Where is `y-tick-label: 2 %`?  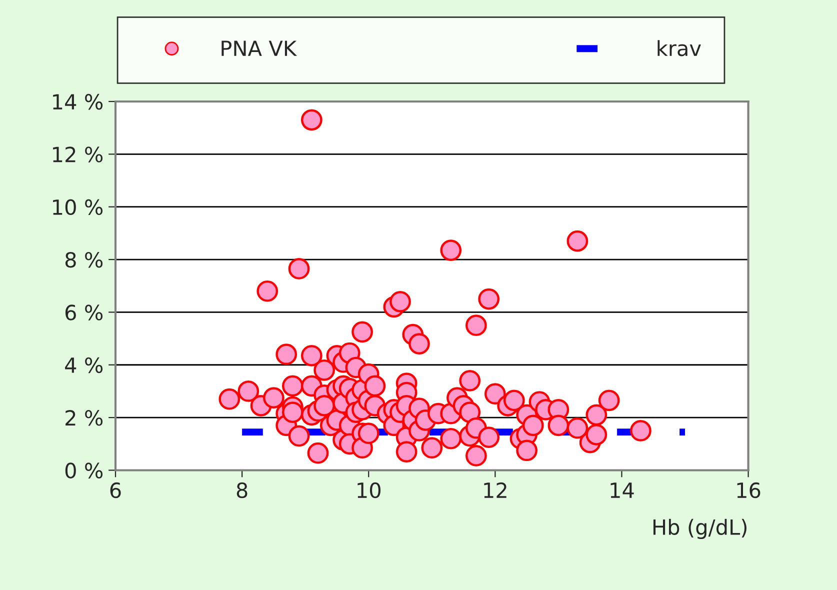 y-tick-label: 2 % is located at coordinates (84, 418).